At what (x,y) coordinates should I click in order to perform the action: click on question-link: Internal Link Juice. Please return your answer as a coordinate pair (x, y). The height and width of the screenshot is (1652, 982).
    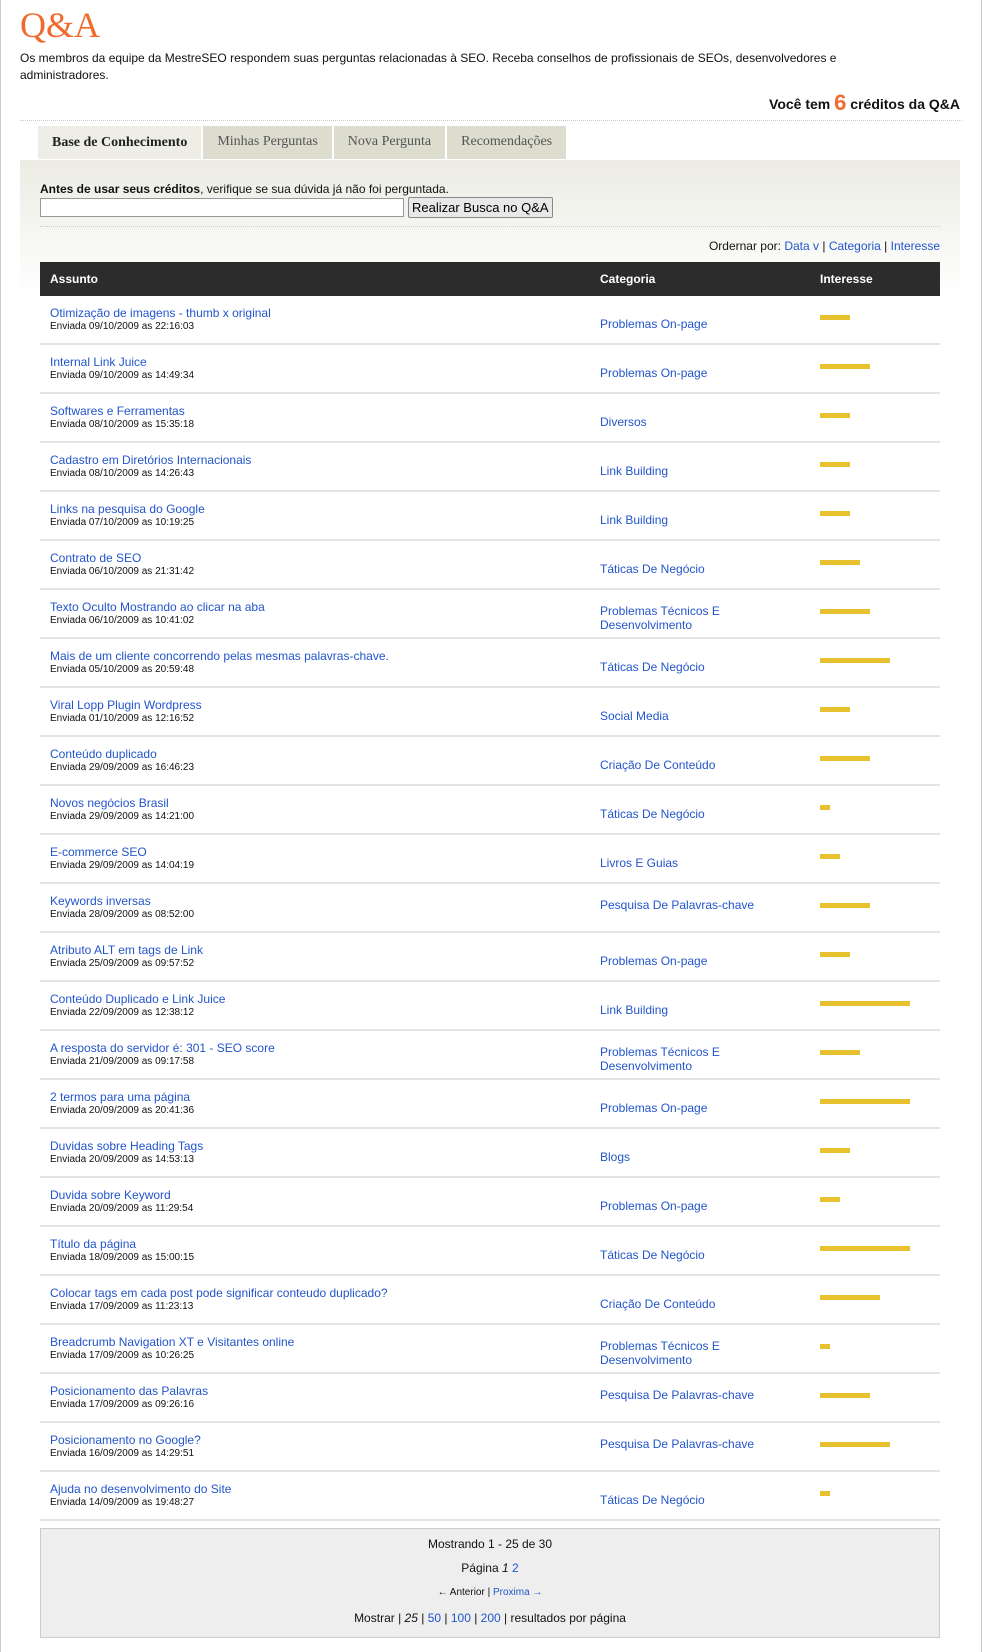
    Looking at the image, I should click on (98, 362).